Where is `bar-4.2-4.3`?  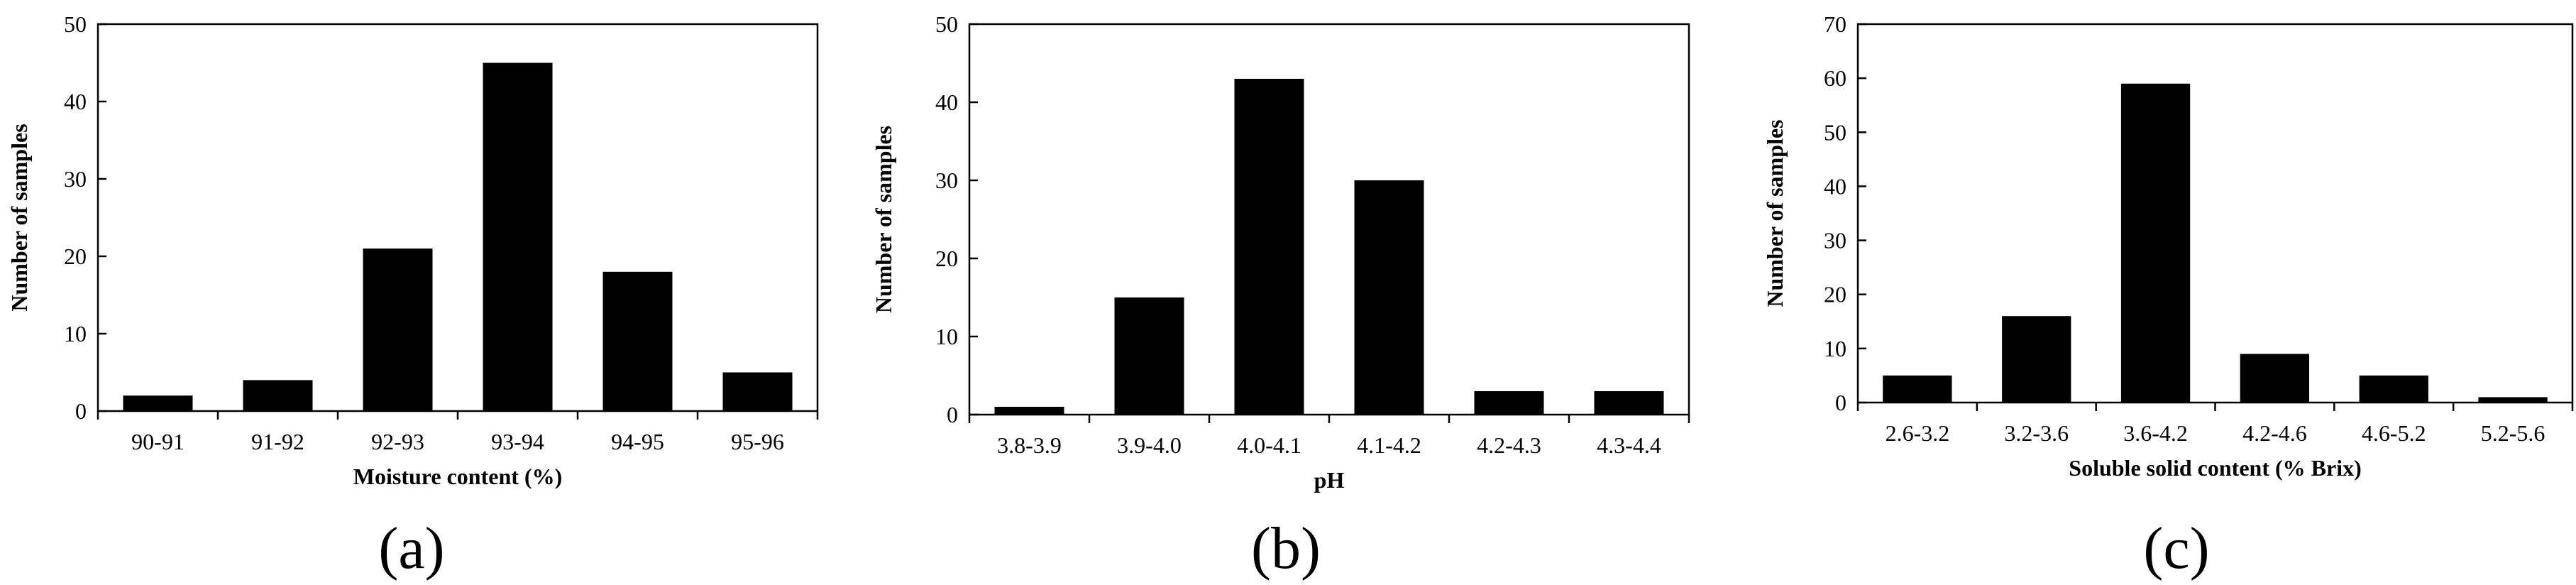
bar-4.2-4.3 is located at coordinates (1509, 403).